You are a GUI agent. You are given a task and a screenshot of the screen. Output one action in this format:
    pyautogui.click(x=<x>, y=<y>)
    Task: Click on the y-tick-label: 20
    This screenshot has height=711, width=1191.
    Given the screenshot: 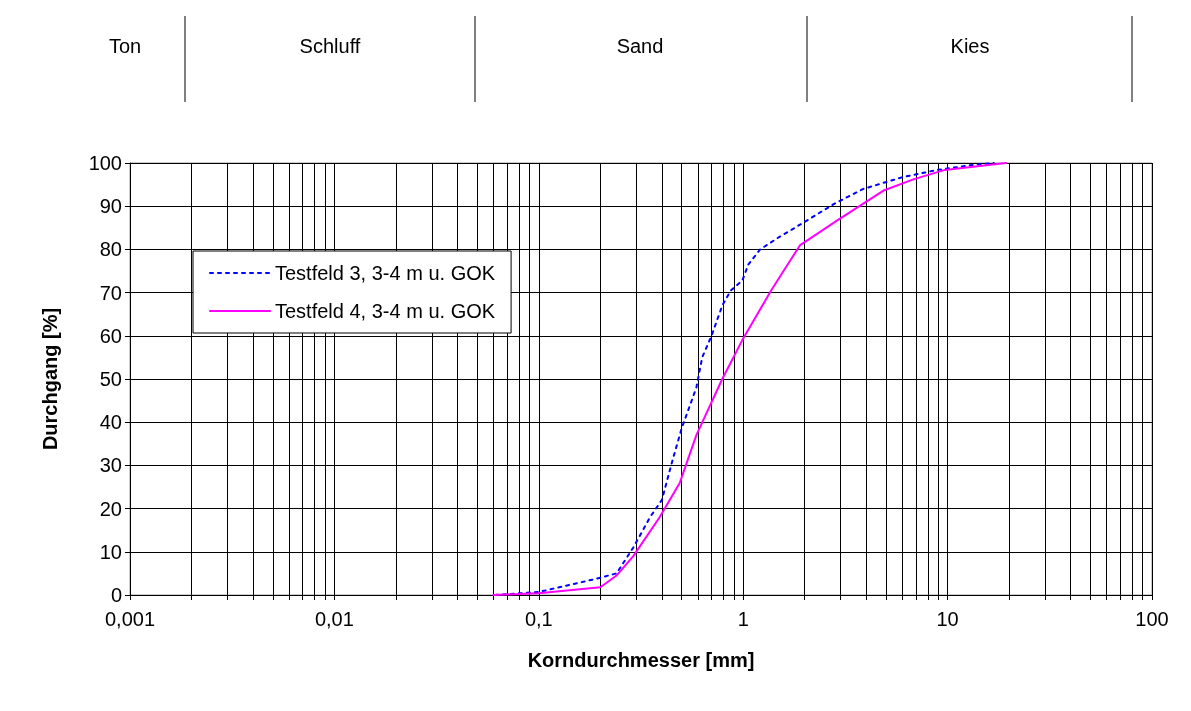 What is the action you would take?
    pyautogui.click(x=110, y=508)
    